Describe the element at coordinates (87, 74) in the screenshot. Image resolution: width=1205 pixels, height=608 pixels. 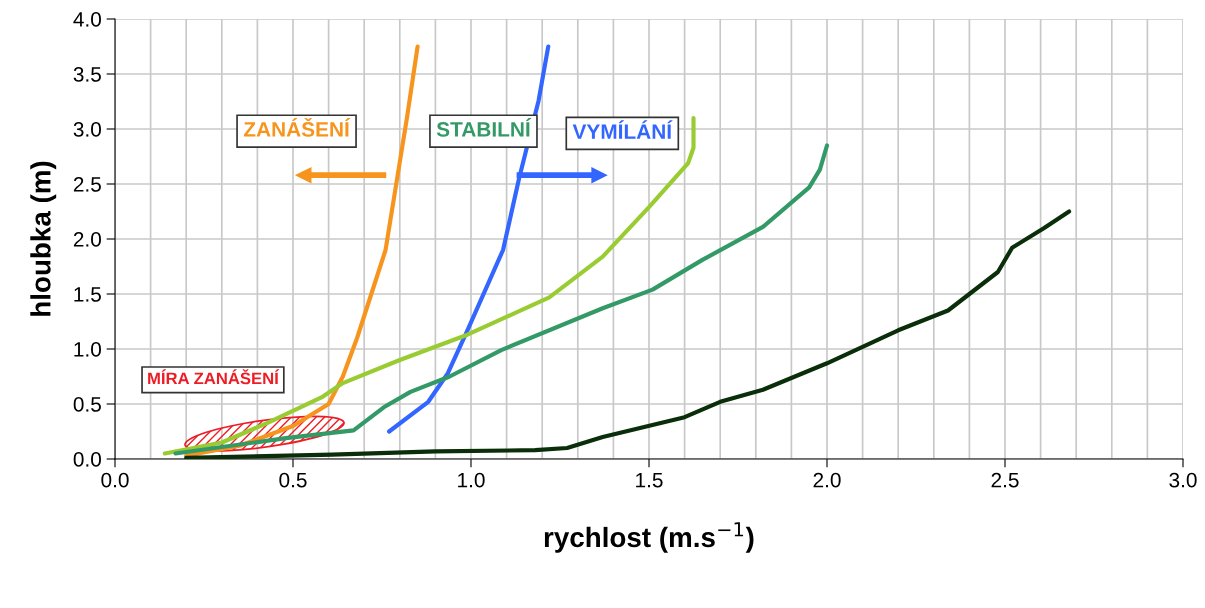
I see `y-tick-label: 3.5` at that location.